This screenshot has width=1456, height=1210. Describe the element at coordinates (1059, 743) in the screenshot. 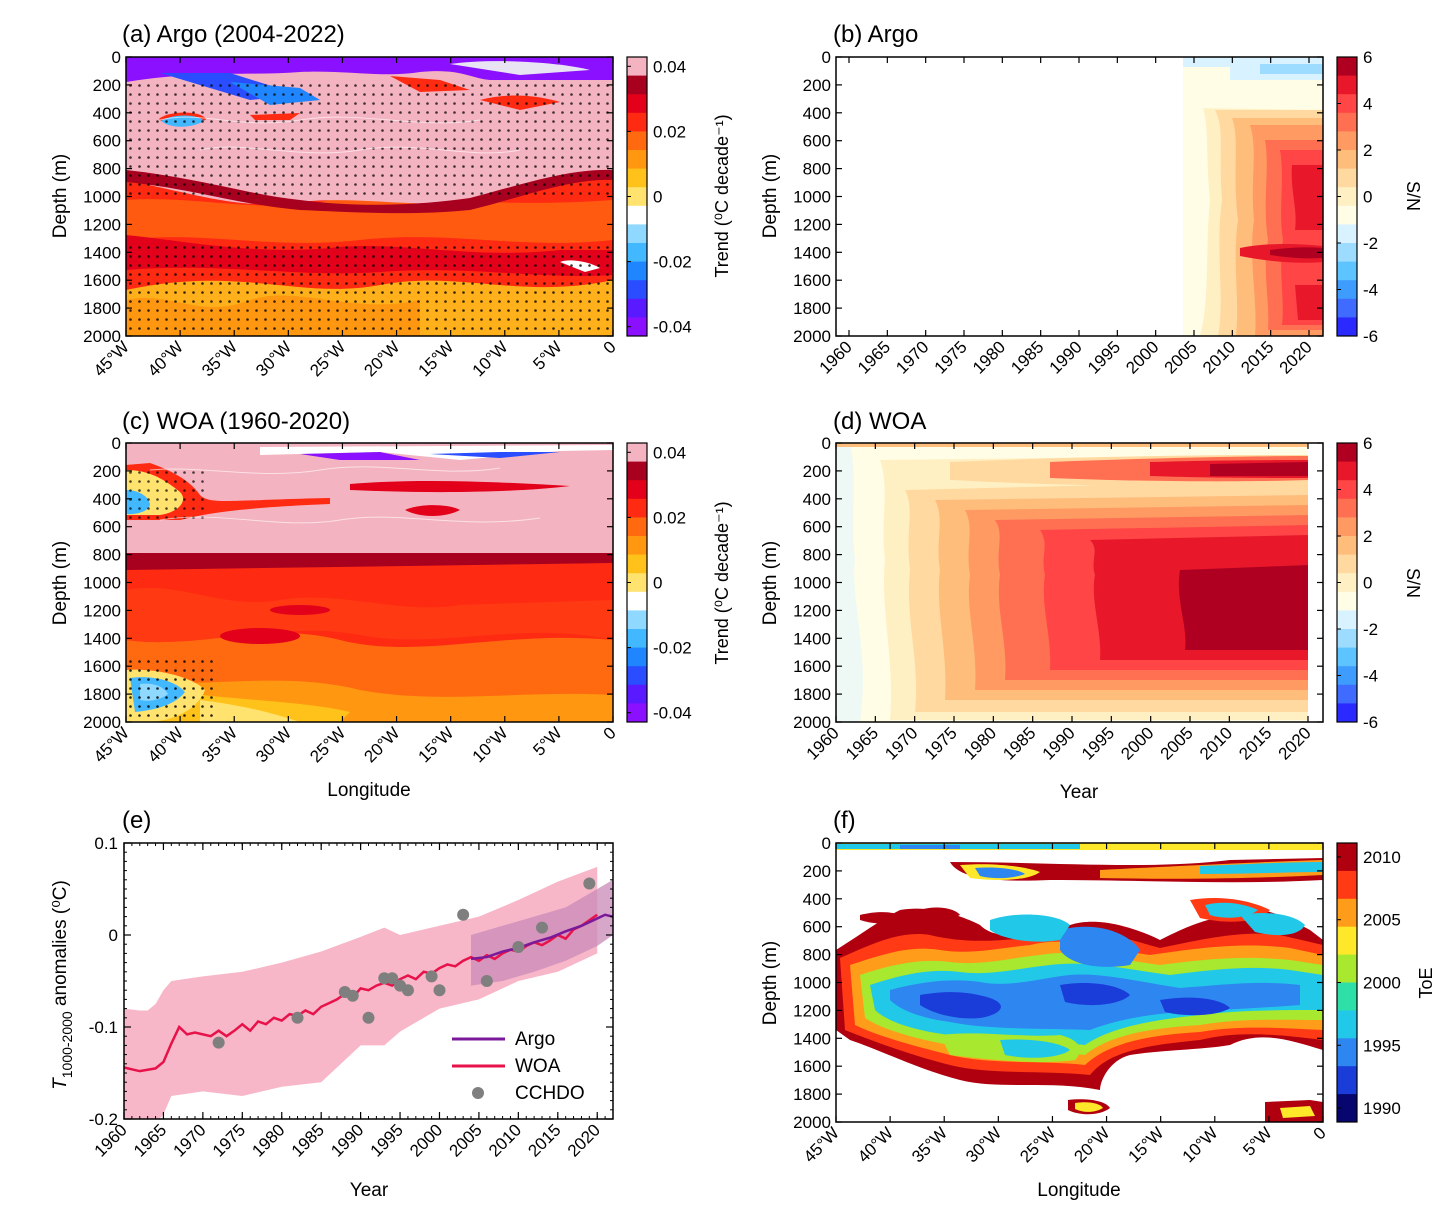

I see `panel-d-xtick-label: 1990` at that location.